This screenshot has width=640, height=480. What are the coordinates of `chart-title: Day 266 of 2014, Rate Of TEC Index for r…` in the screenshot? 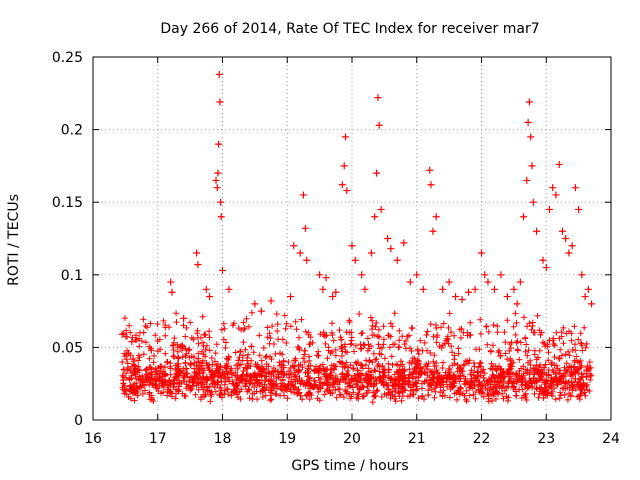 It's located at (349, 29).